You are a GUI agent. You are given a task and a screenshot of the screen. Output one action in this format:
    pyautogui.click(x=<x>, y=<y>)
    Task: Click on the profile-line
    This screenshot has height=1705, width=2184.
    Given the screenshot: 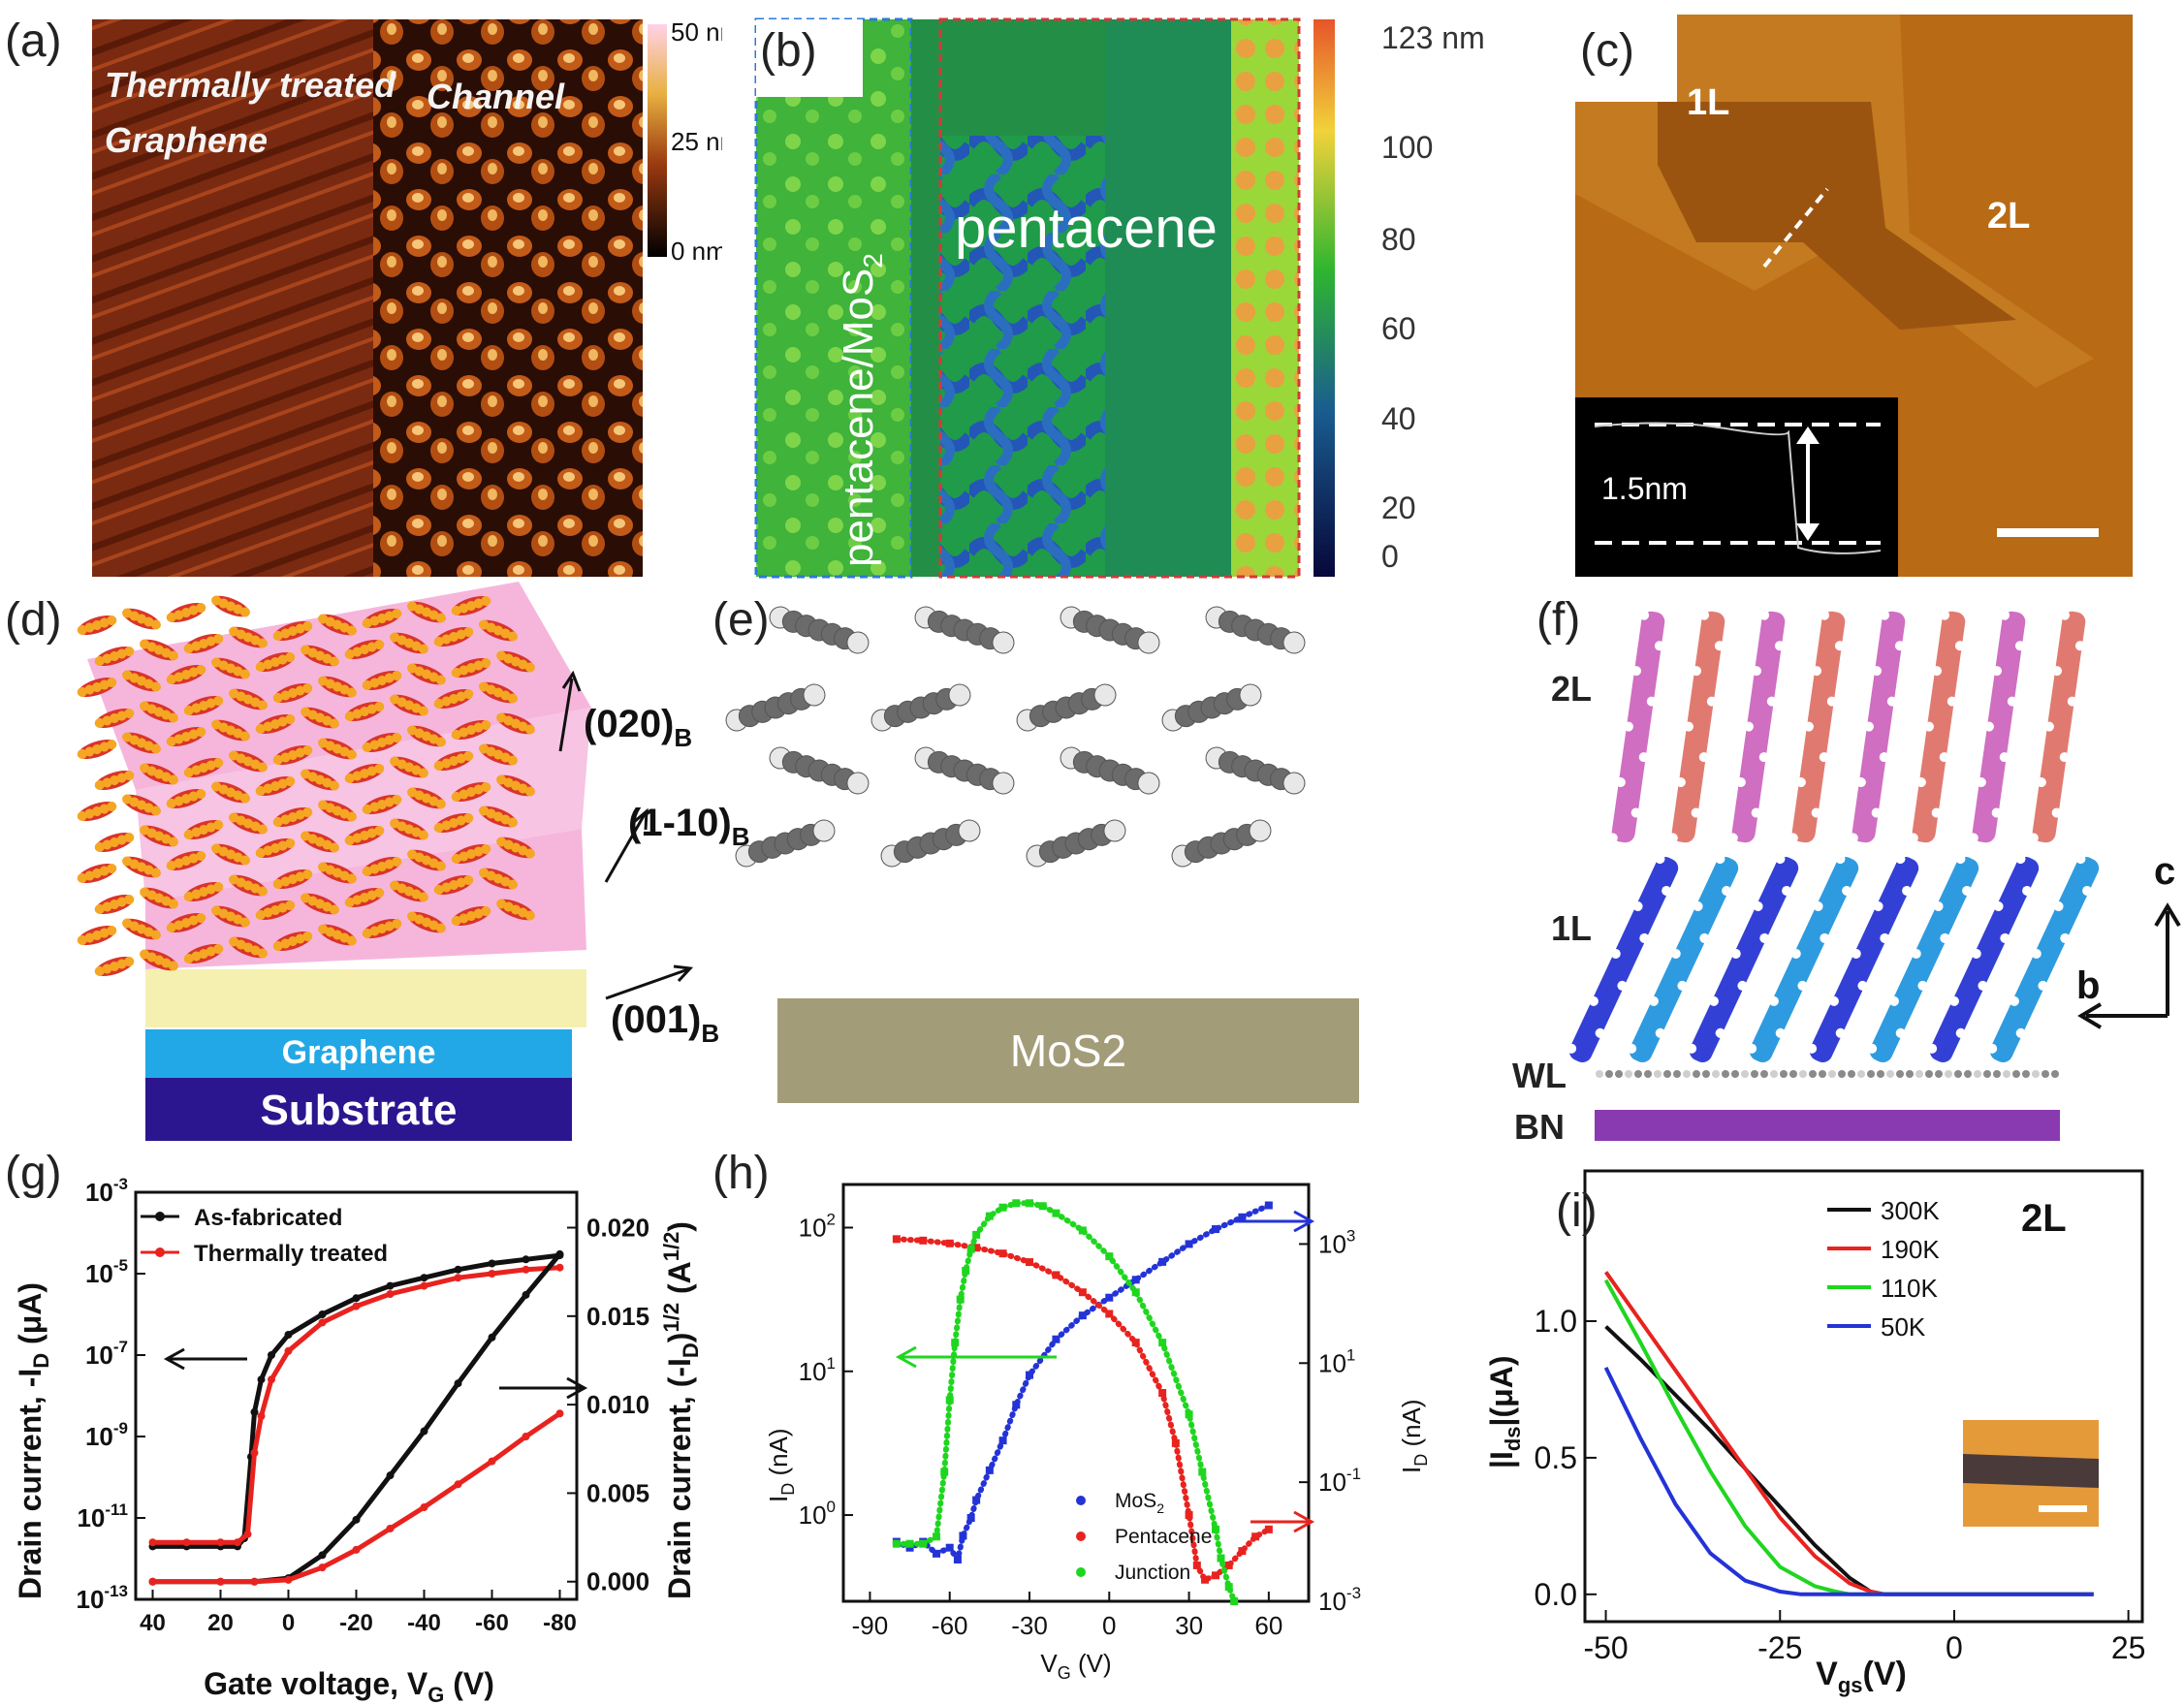 What is the action you would take?
    pyautogui.click(x=1795, y=228)
    